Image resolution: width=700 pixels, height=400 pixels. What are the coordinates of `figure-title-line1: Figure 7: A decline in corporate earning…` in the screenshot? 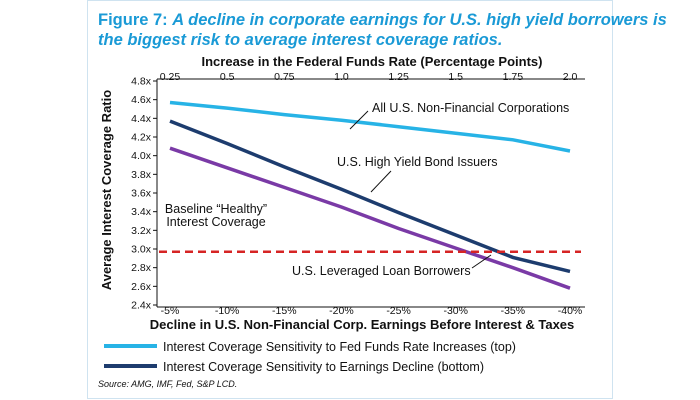 It's located at (382, 20).